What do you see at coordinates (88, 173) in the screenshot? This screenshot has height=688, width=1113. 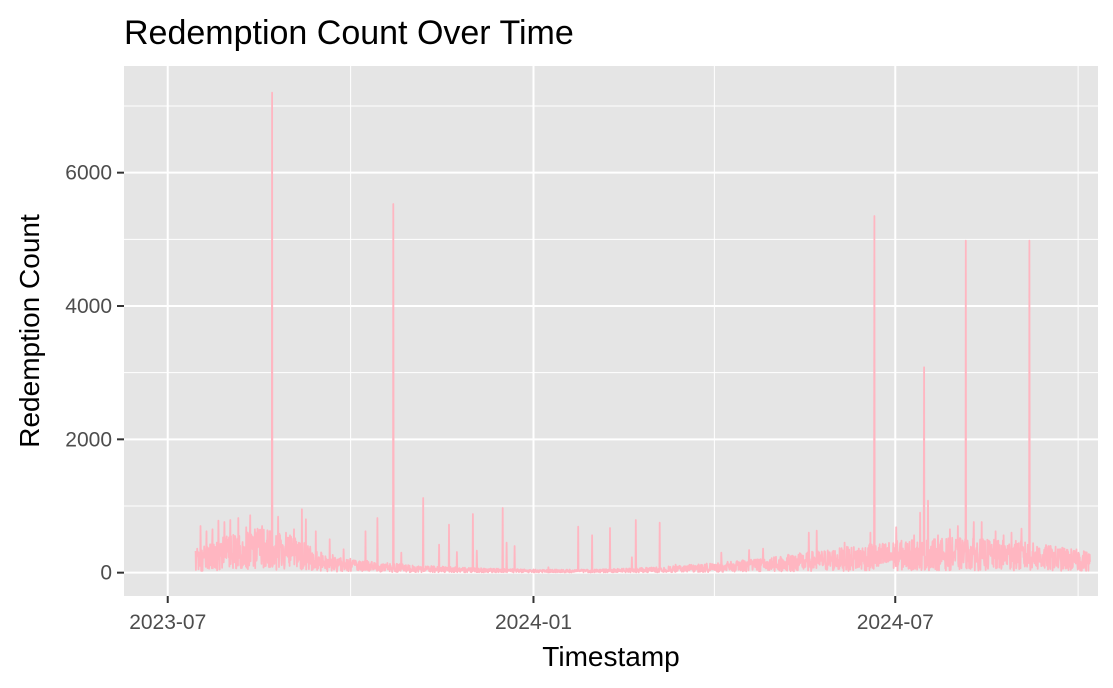 I see `y-tick-label: 6000` at bounding box center [88, 173].